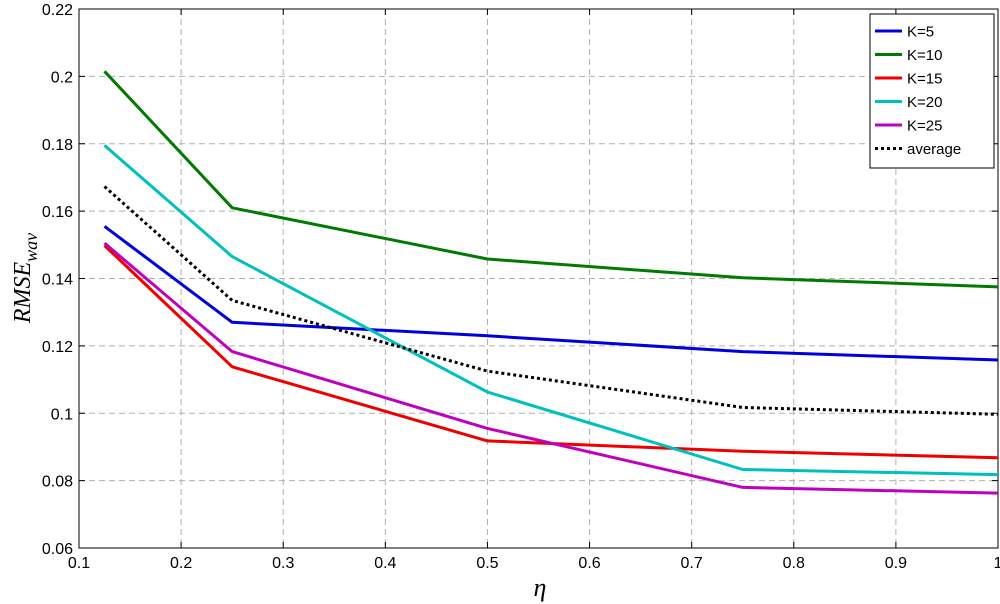  What do you see at coordinates (920, 32) in the screenshot?
I see `legend-label-k-5: K=5` at bounding box center [920, 32].